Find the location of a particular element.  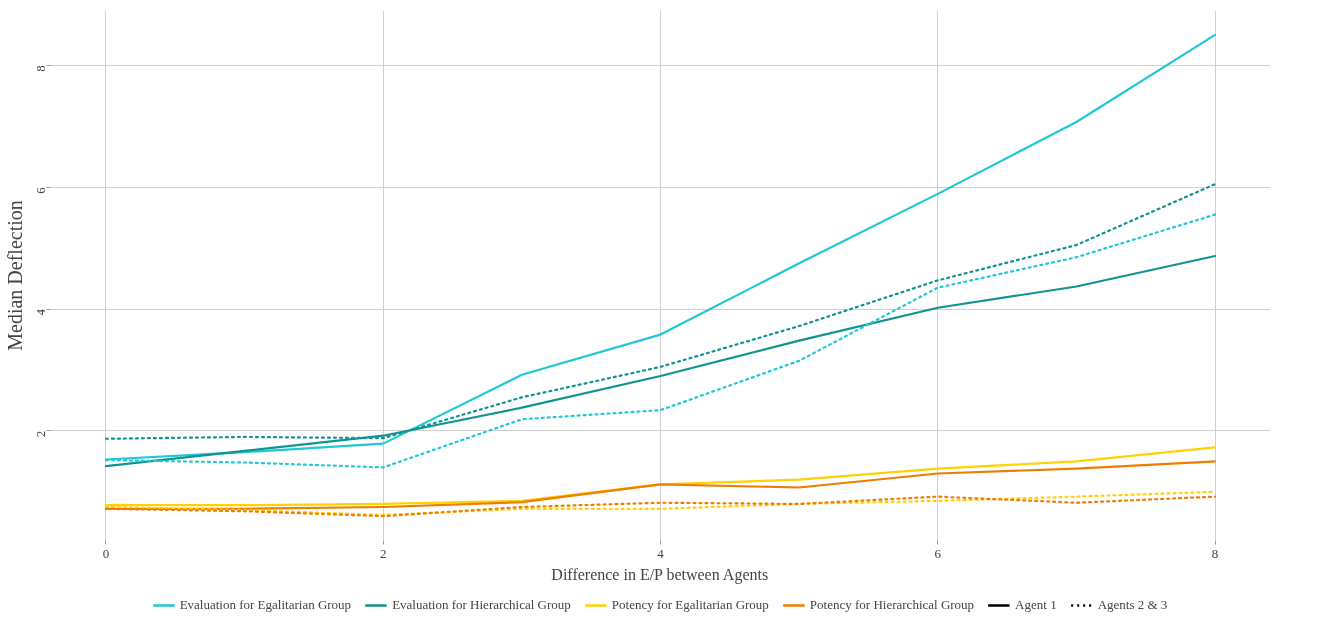

x-axis-title: Difference in E/P between Agents is located at coordinates (660, 574).